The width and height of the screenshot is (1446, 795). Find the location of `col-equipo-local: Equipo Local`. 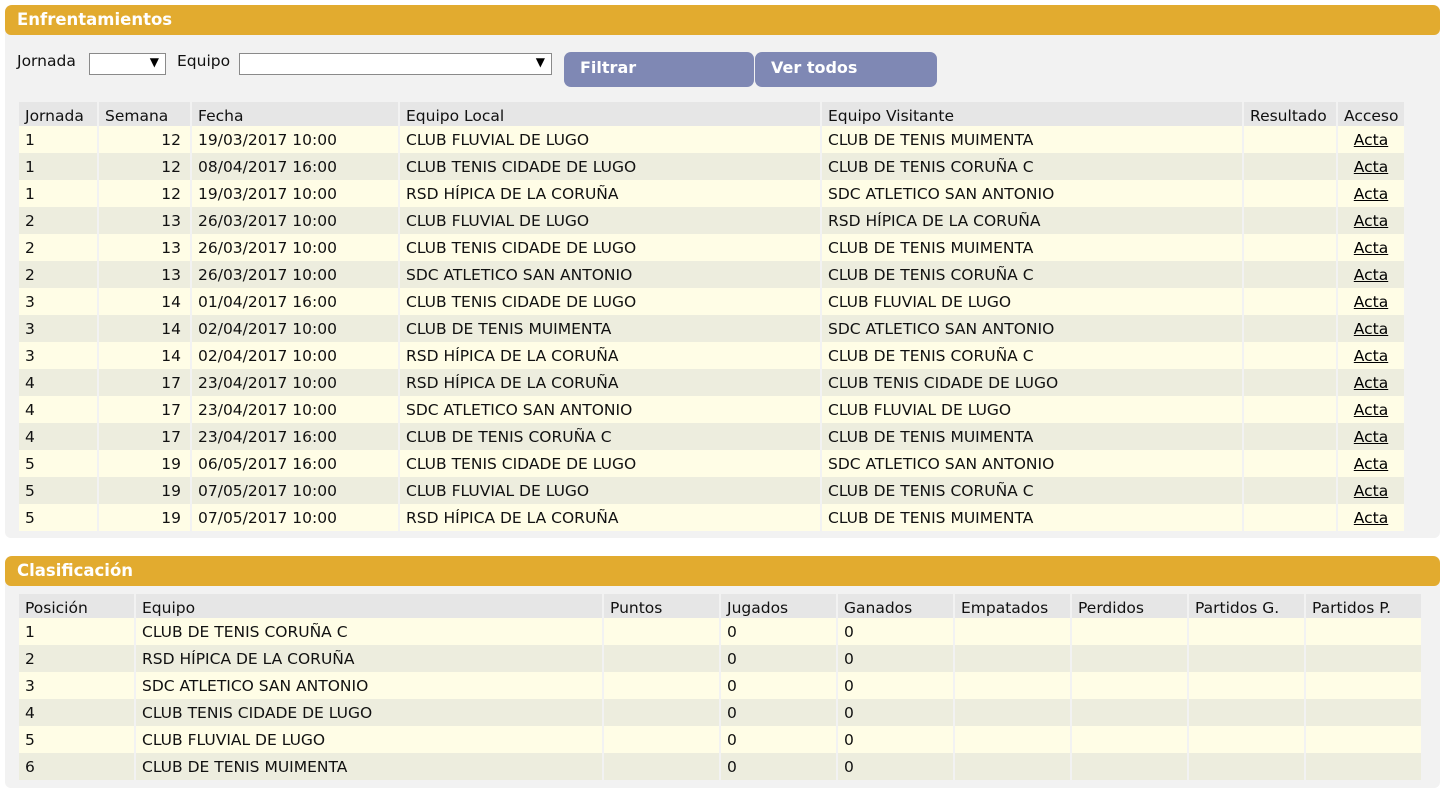

col-equipo-local: Equipo Local is located at coordinates (610, 114).